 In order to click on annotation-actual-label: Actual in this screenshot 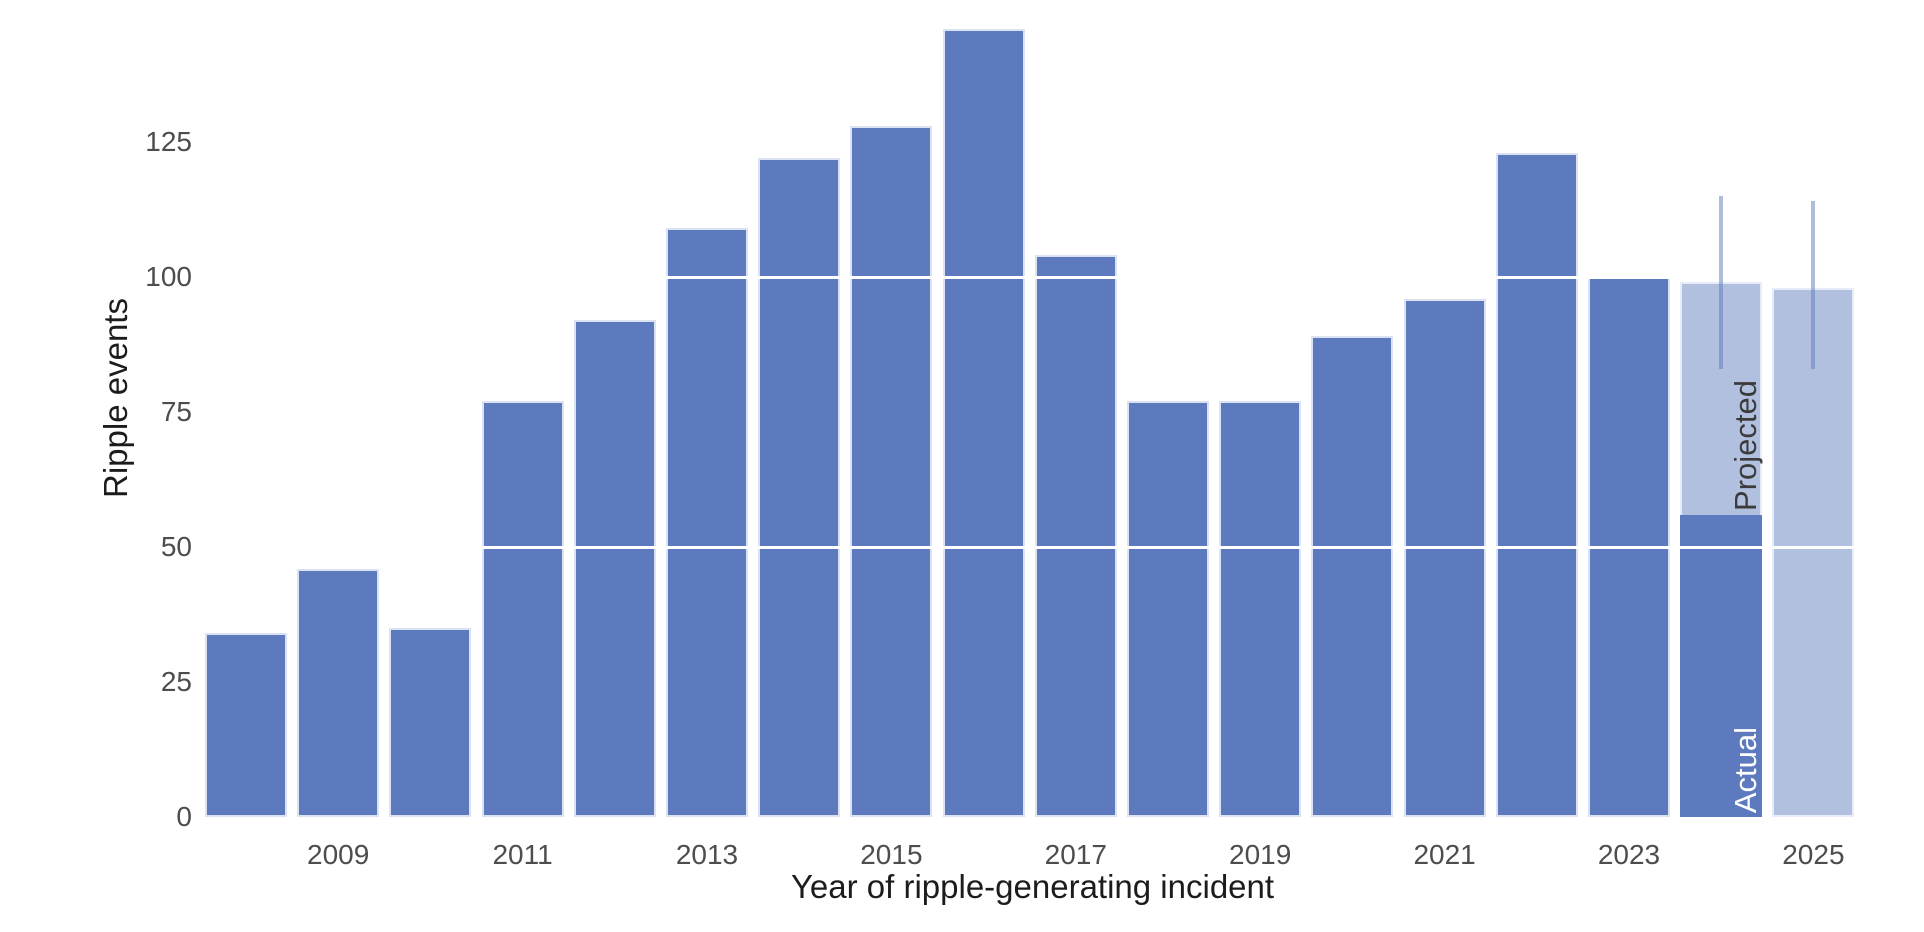, I will do `click(1745, 769)`.